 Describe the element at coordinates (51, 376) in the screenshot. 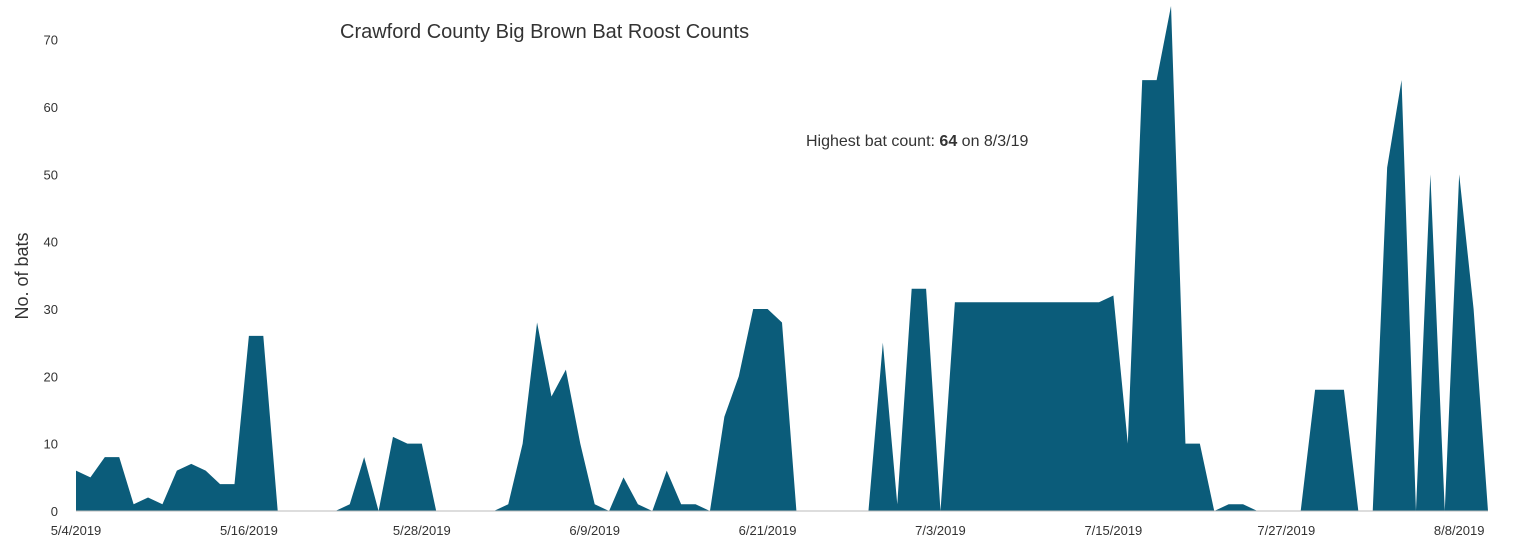

I see `y-tick-label: 20` at that location.